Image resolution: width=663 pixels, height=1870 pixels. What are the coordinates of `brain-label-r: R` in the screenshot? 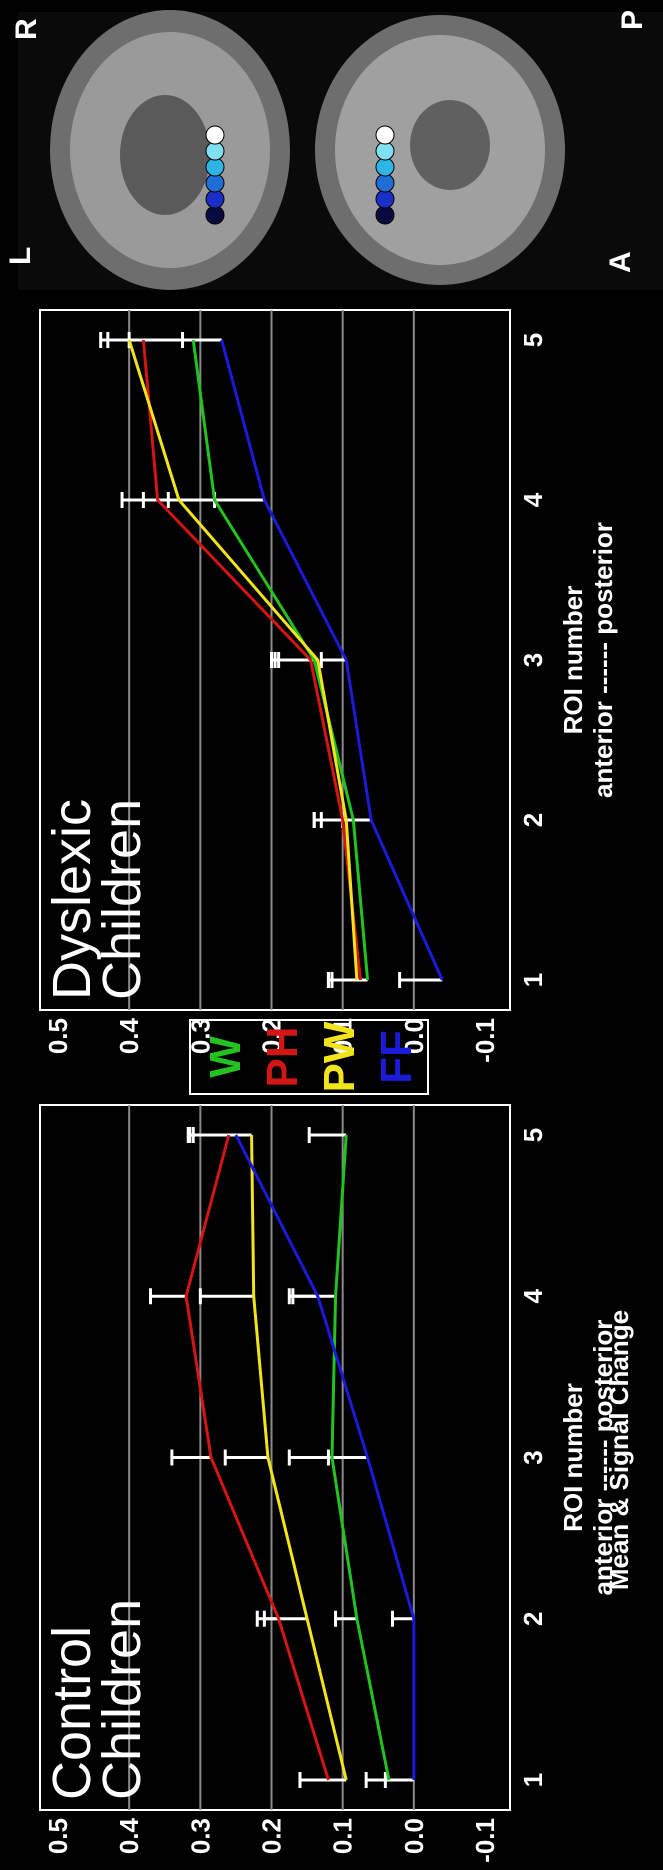 It's located at (26, 29).